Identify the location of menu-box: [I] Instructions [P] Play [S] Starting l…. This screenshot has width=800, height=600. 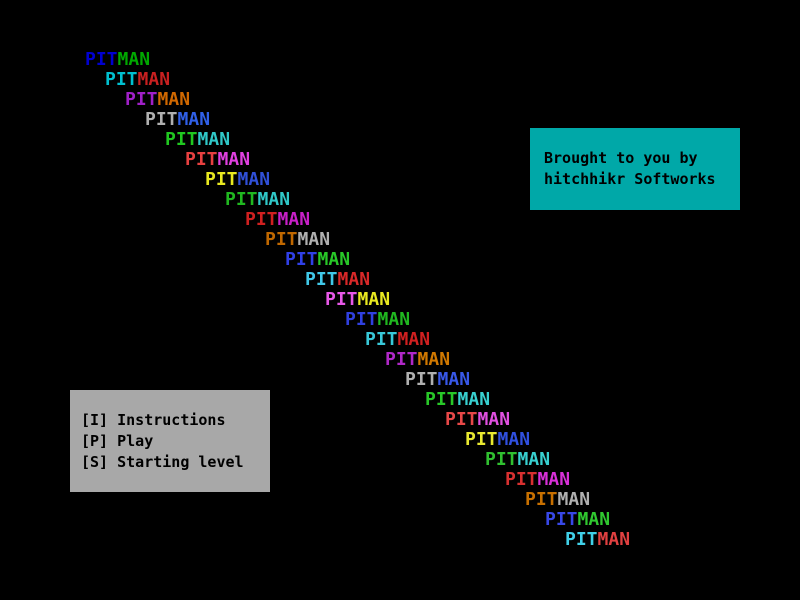
(170, 441).